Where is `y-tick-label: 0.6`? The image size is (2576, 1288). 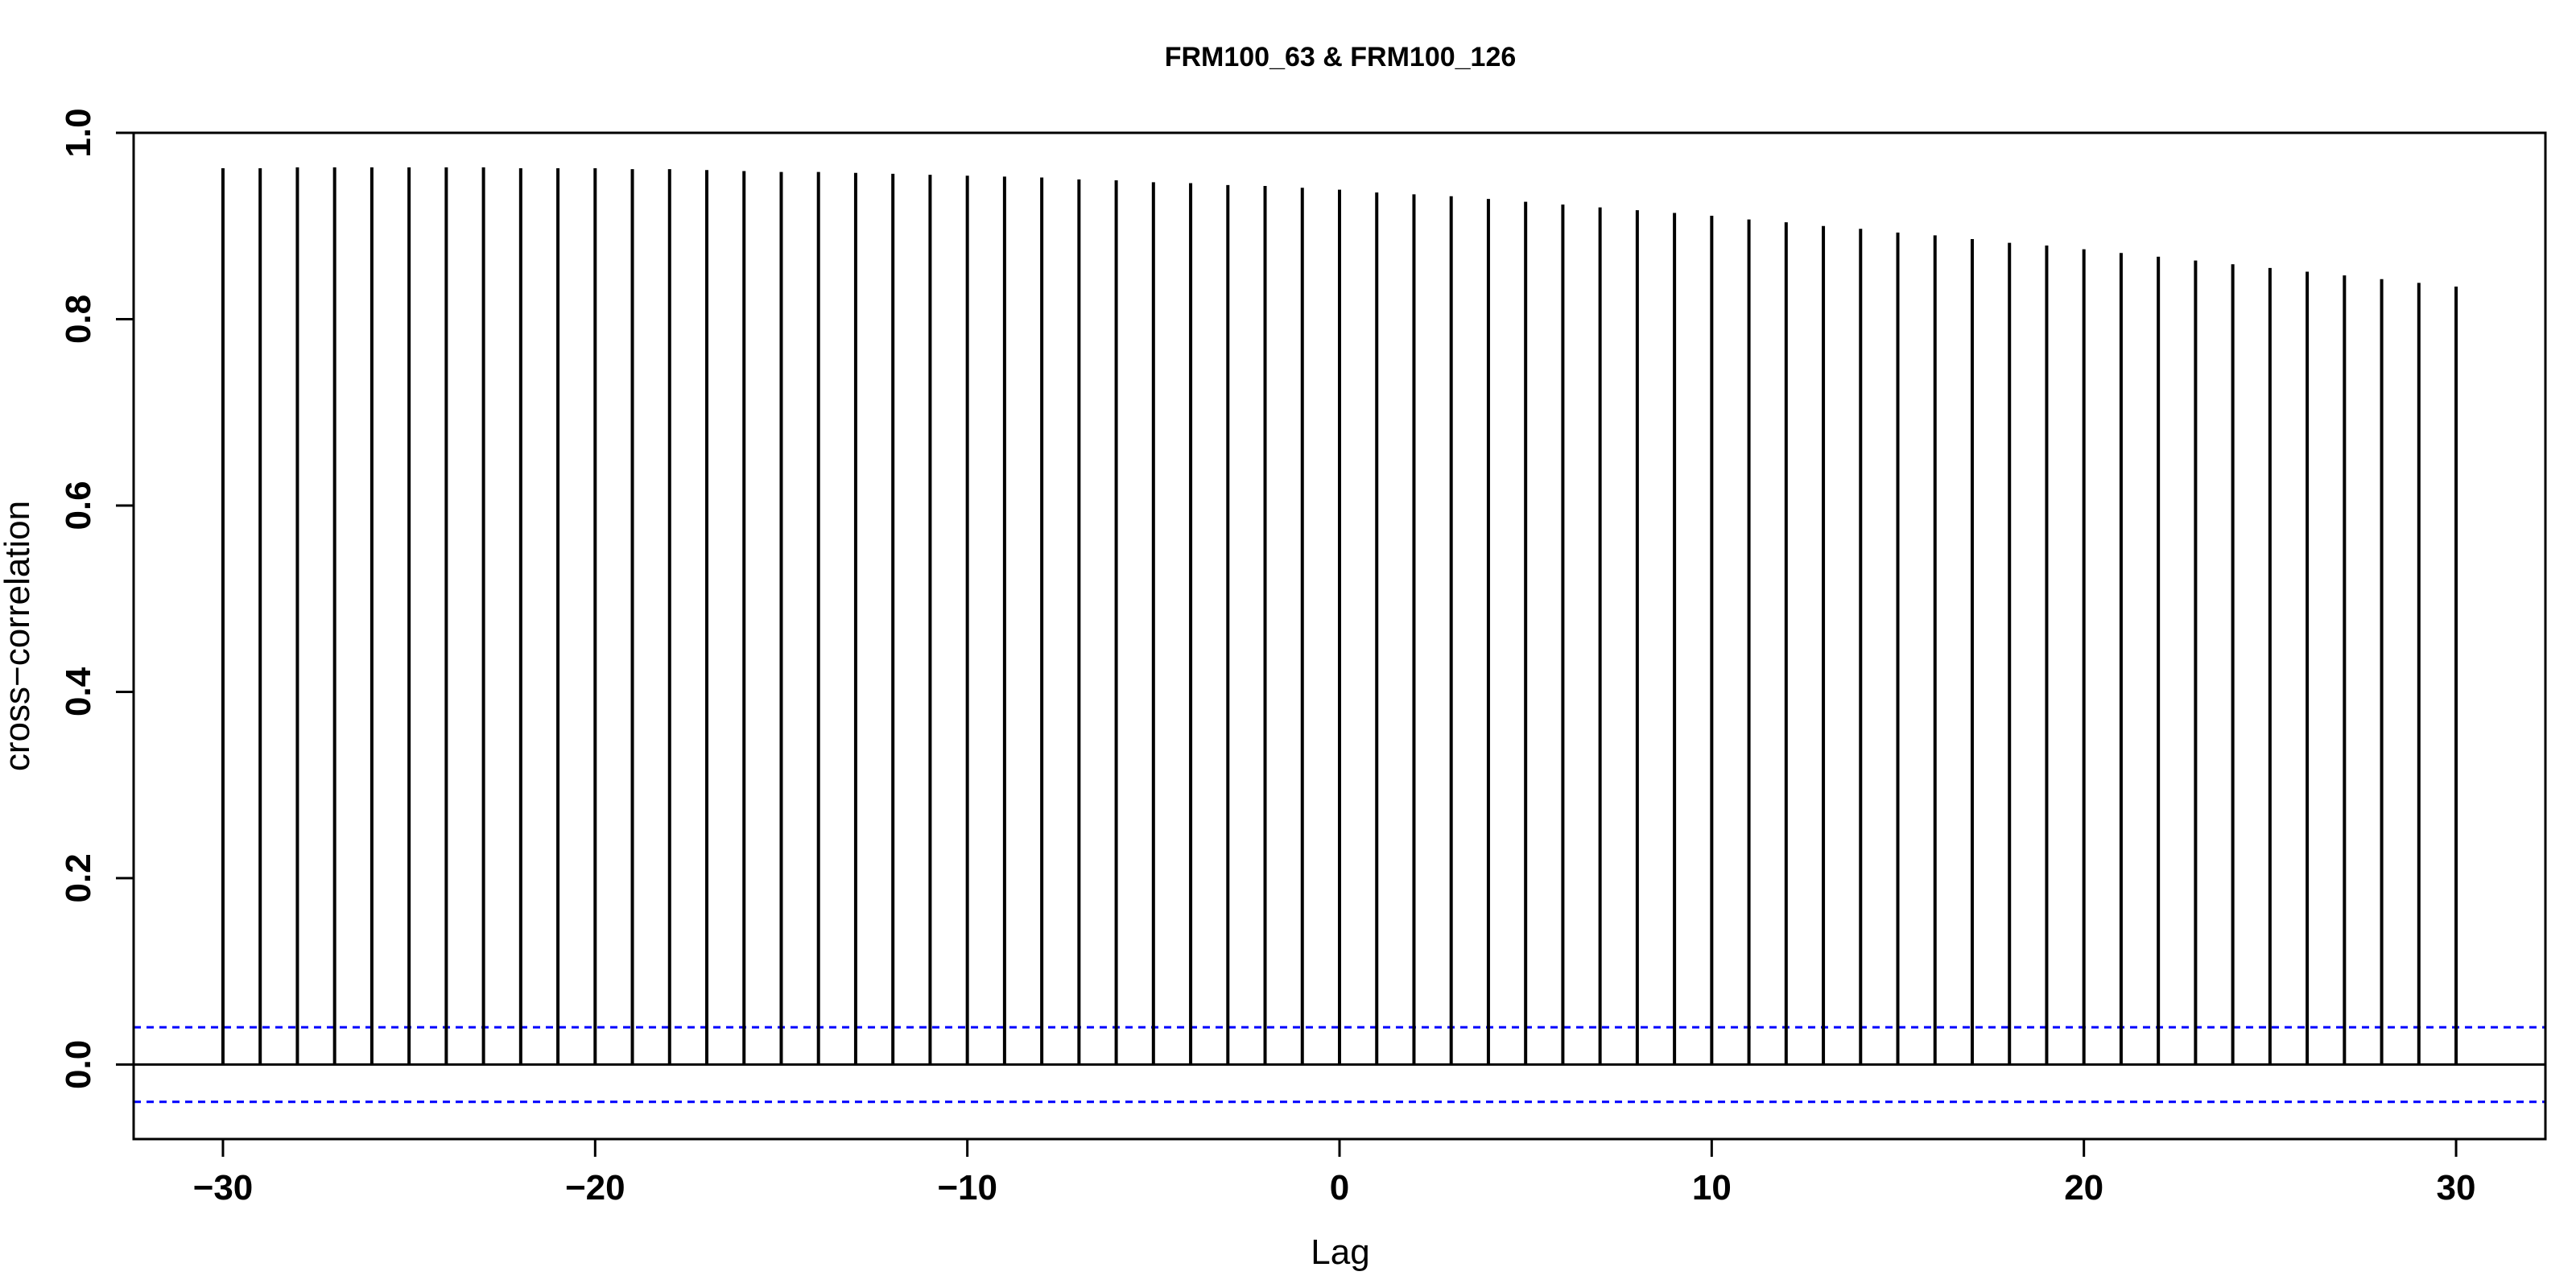 y-tick-label: 0.6 is located at coordinates (78, 505).